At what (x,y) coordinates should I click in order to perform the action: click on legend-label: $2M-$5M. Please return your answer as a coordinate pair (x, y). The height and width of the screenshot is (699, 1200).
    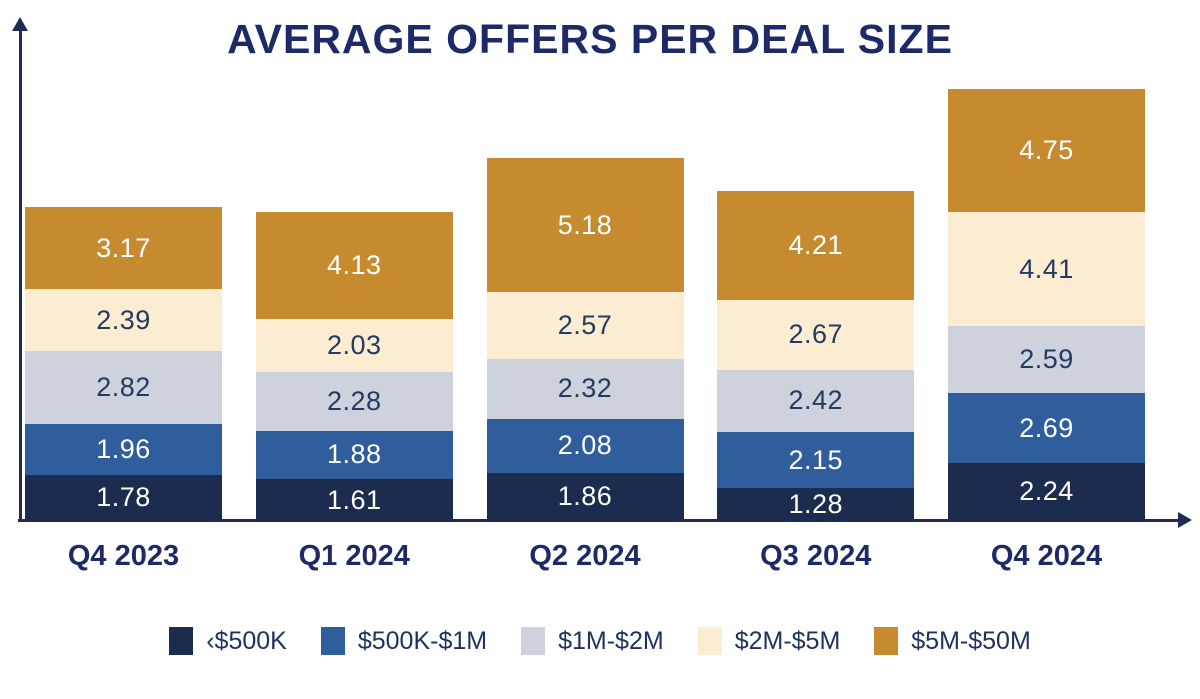
    Looking at the image, I should click on (787, 640).